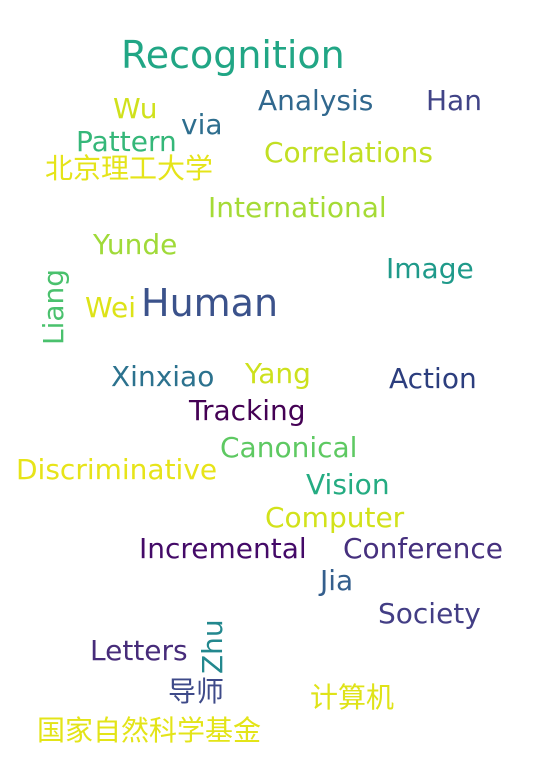 This screenshot has height=781, width=534. I want to click on word-han: Han, so click(454, 100).